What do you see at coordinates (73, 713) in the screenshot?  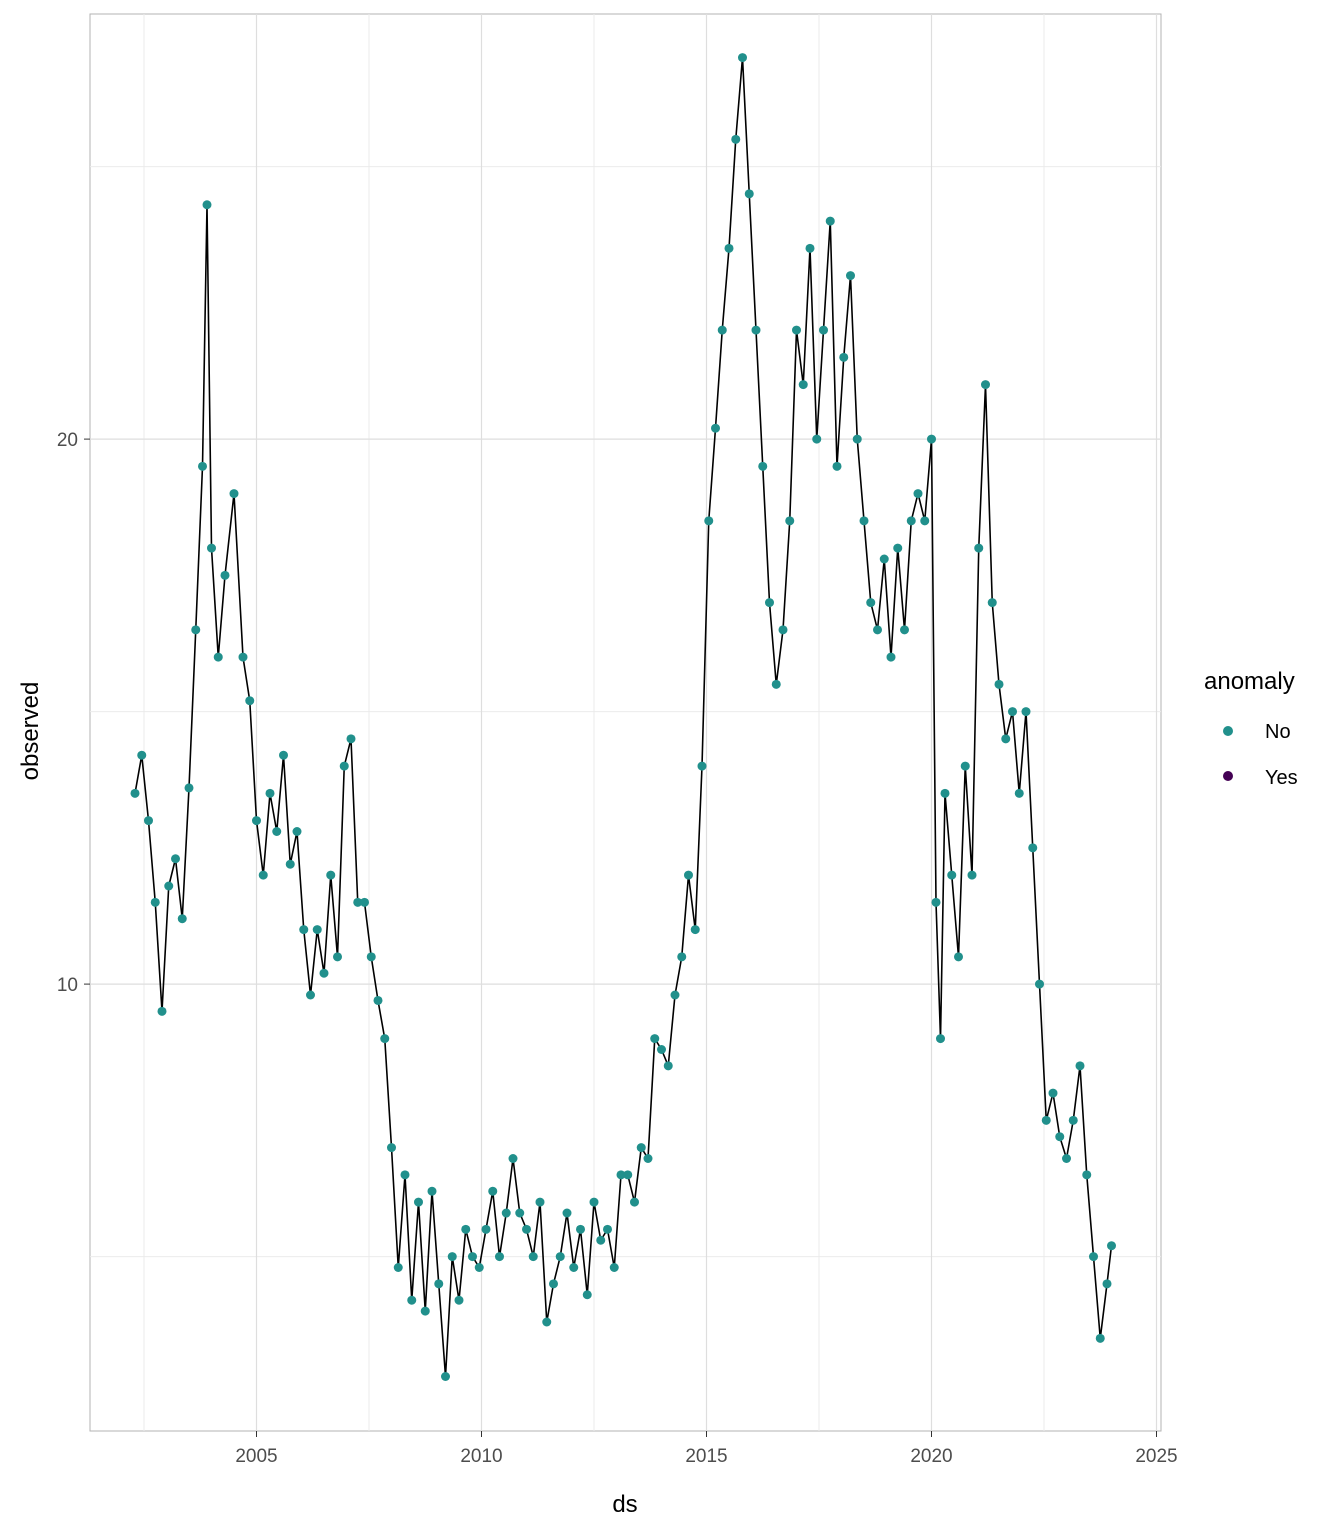 I see `y-axis-ticks: 10 20` at bounding box center [73, 713].